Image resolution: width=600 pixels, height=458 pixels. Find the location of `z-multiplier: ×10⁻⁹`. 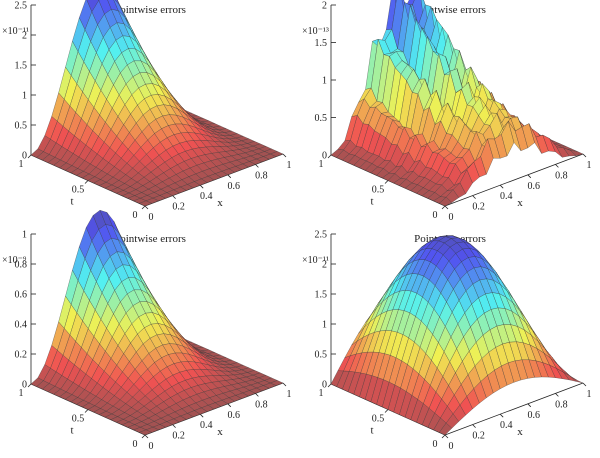

z-multiplier: ×10⁻⁹ is located at coordinates (14, 260).